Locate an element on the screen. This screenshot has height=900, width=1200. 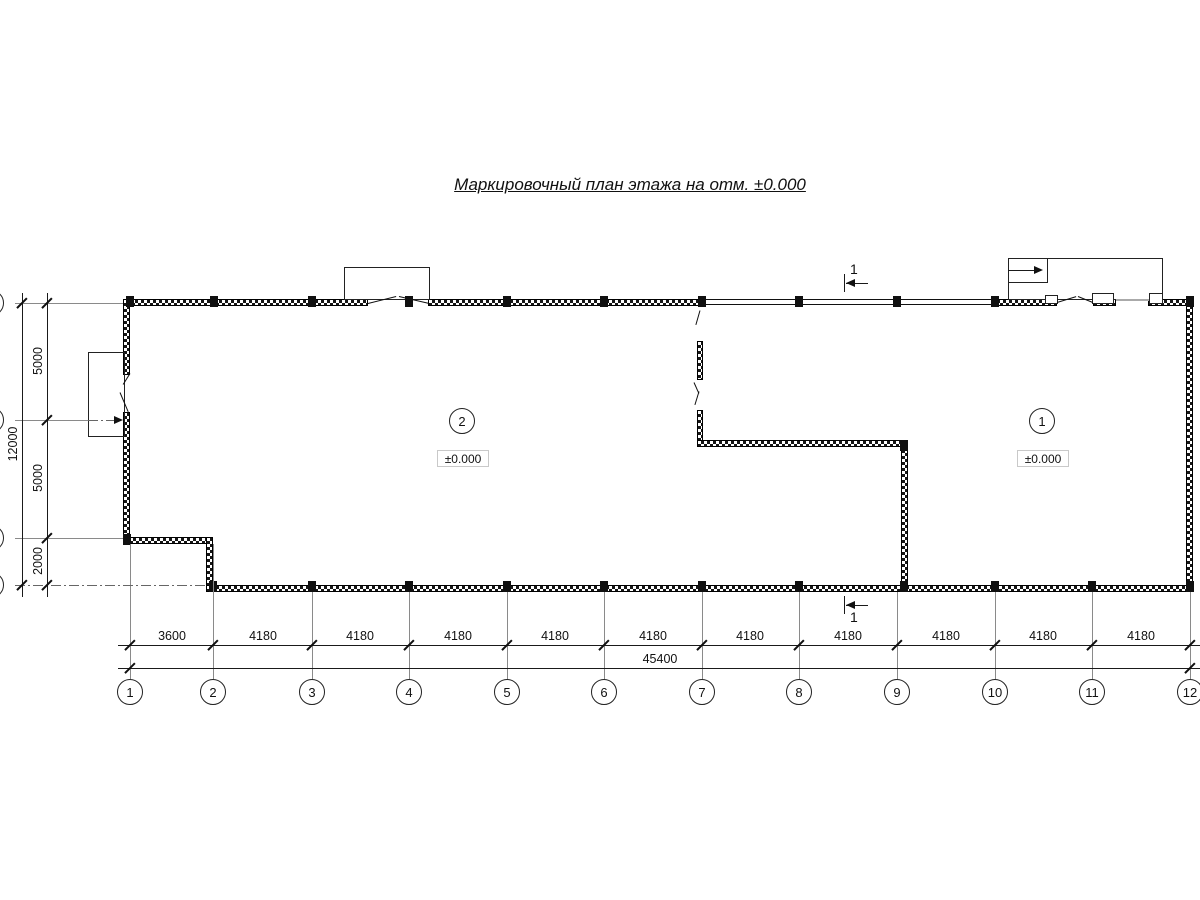
row-axis-arrow-icon is located at coordinates (118, 420).